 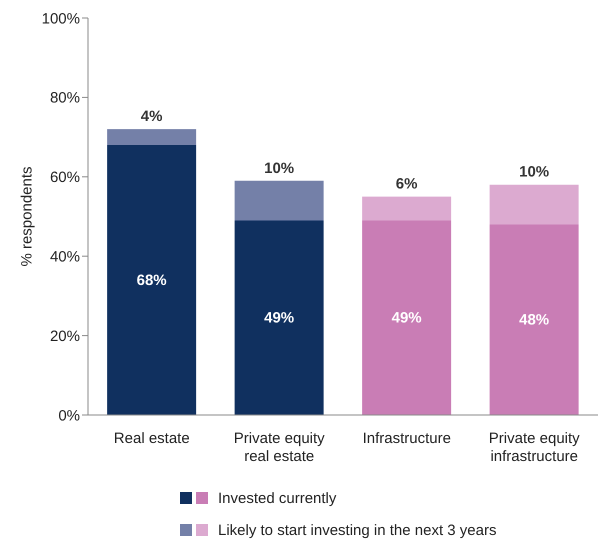 I want to click on text: 4%, so click(x=151, y=117).